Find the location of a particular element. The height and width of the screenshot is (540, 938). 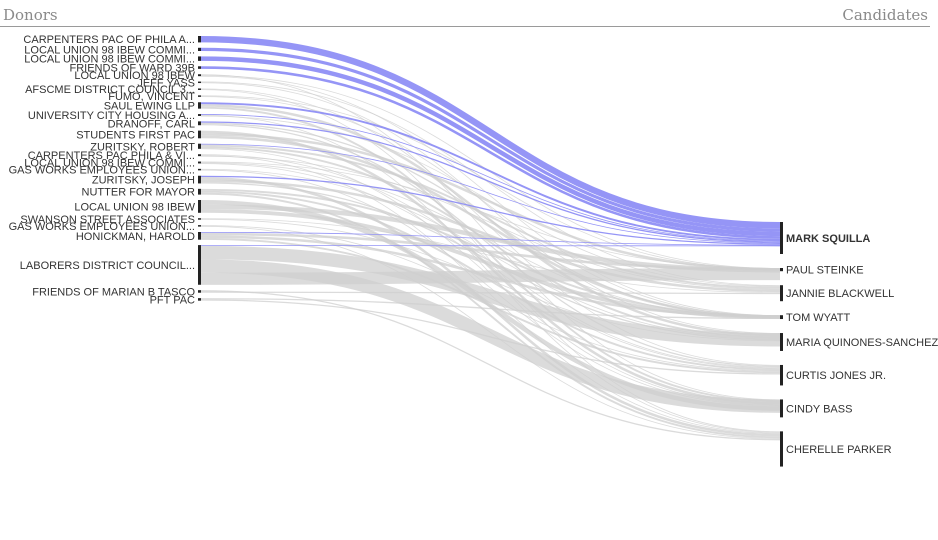

candidate-label: PAUL STEINKE is located at coordinates (825, 271).